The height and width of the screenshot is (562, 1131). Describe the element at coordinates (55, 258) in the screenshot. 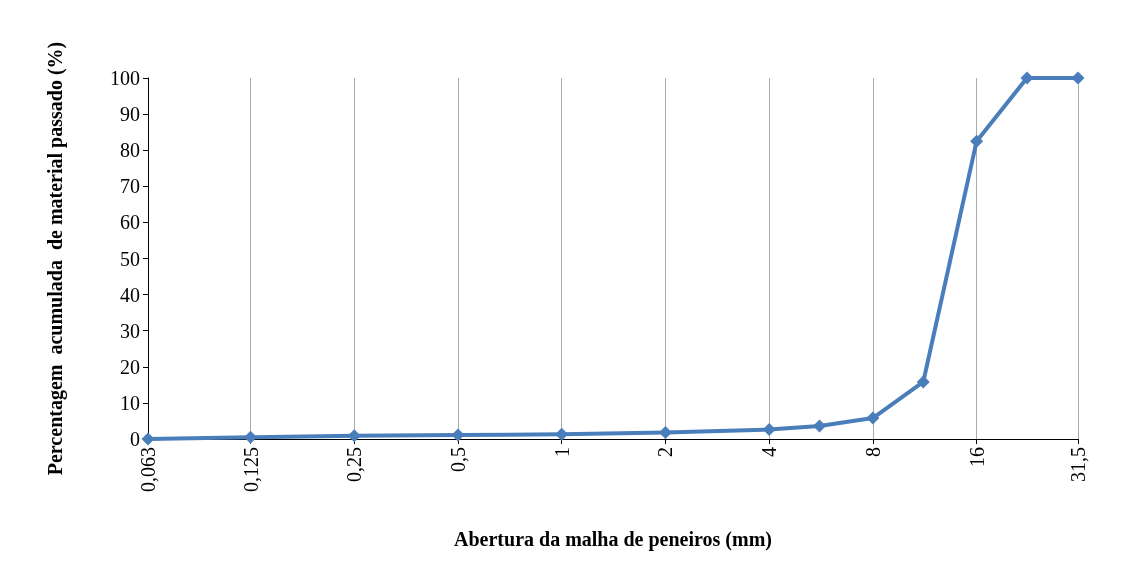

I see `y-axis-title: Percentagem acumulada de material passado (%)` at that location.